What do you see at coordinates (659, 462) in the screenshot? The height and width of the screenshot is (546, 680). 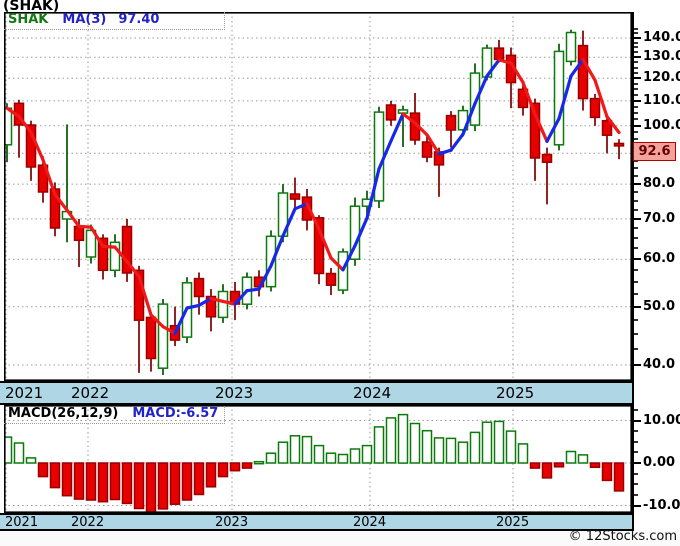 I see `axis-tick-label: 0.00` at bounding box center [659, 462].